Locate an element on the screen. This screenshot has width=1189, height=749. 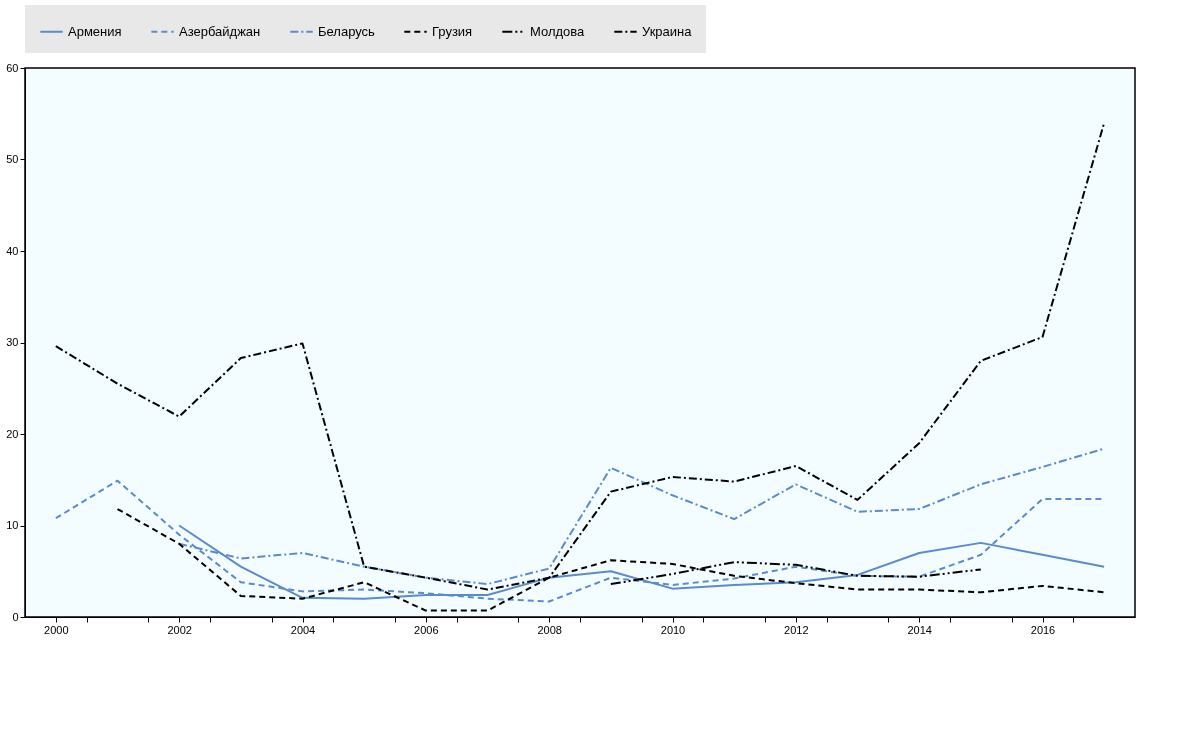
legend-label: Молдова is located at coordinates (558, 31).